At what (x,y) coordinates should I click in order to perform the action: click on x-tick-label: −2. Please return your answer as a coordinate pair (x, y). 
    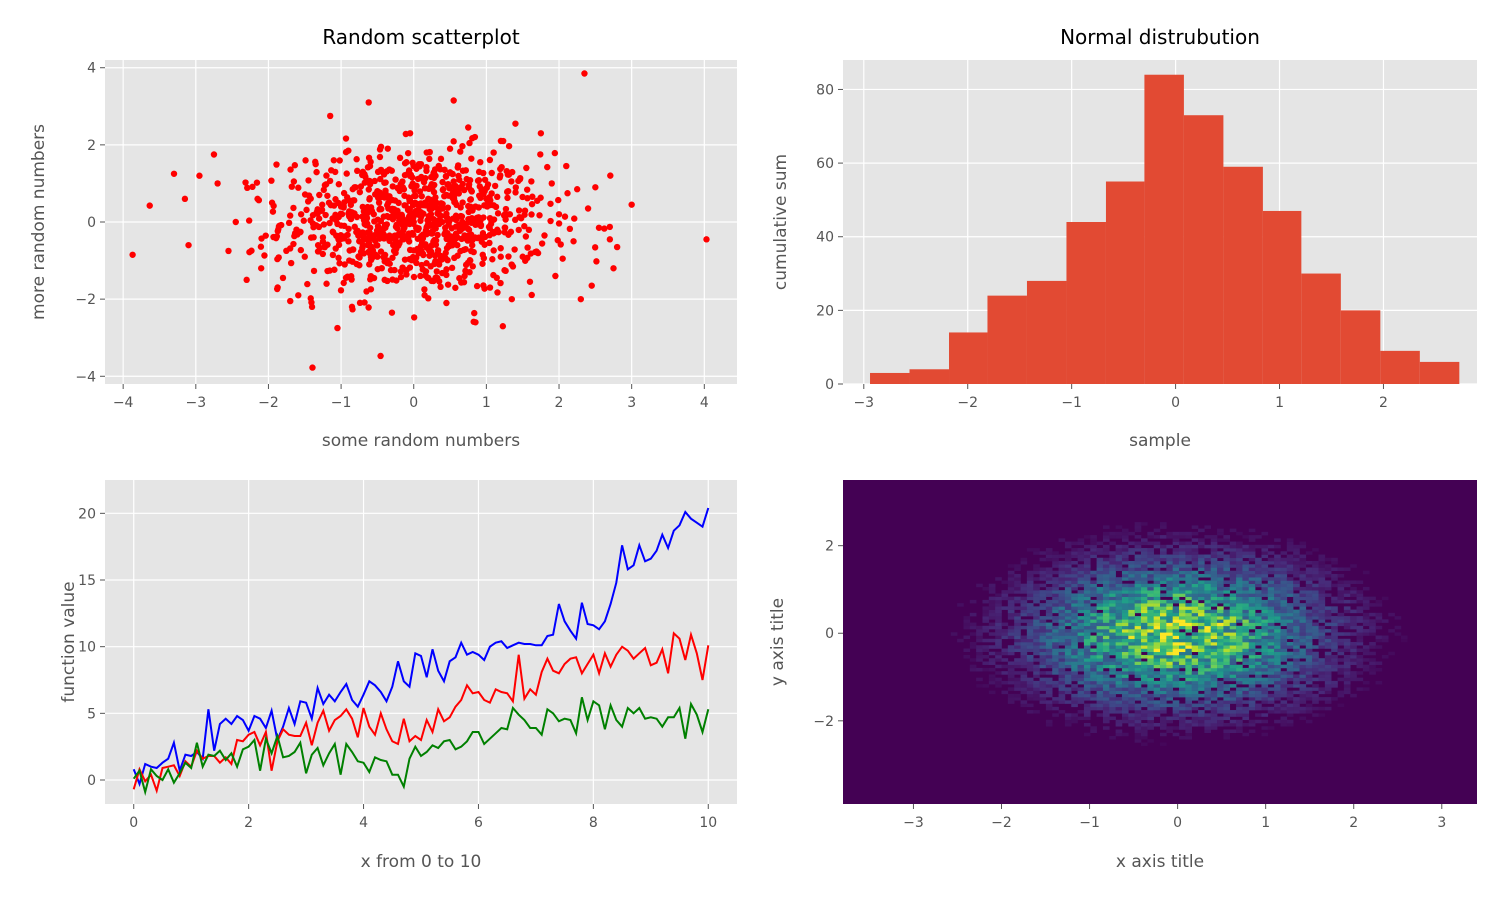
    Looking at the image, I should click on (1001, 823).